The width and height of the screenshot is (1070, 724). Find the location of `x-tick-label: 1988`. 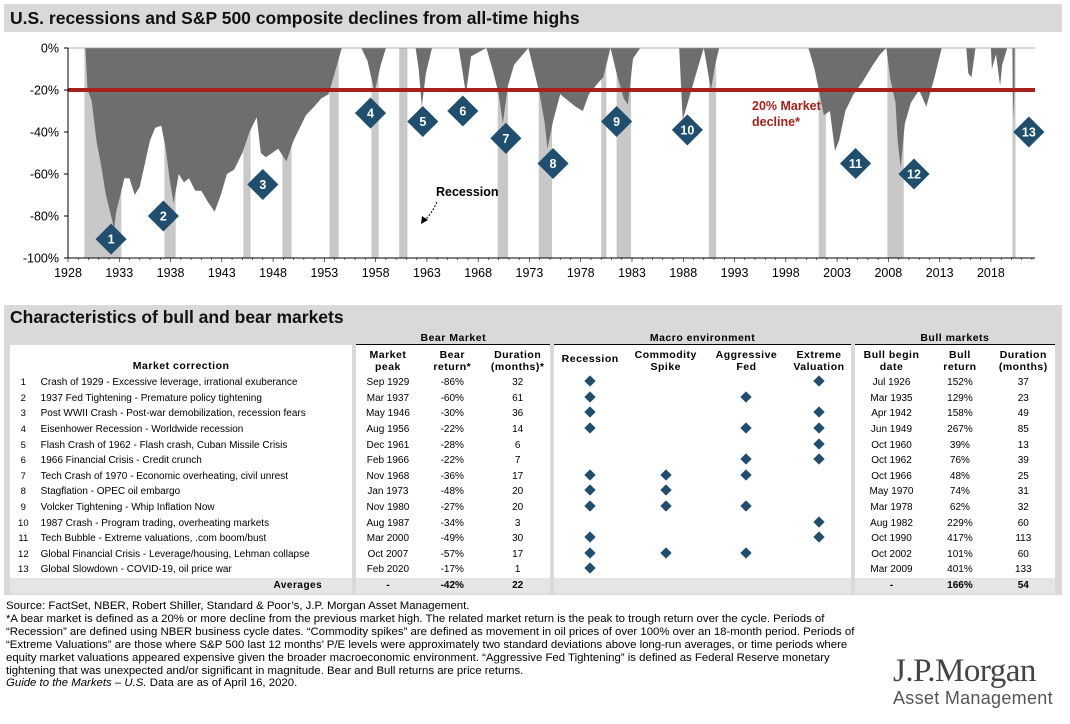

x-tick-label: 1988 is located at coordinates (683, 273).